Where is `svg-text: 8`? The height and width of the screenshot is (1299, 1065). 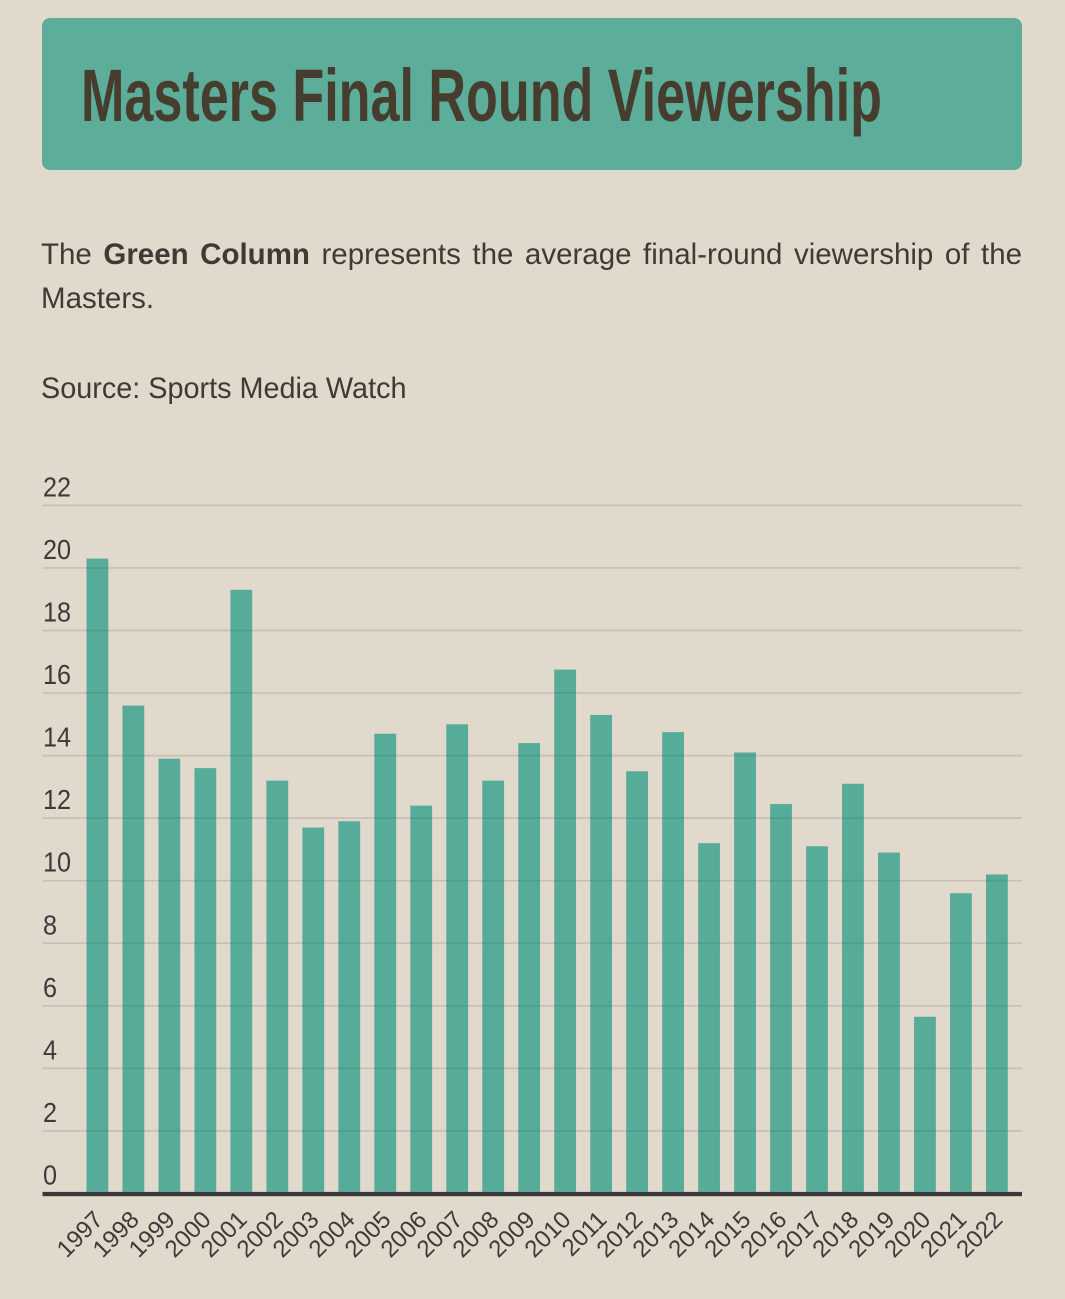
svg-text: 8 is located at coordinates (50, 925).